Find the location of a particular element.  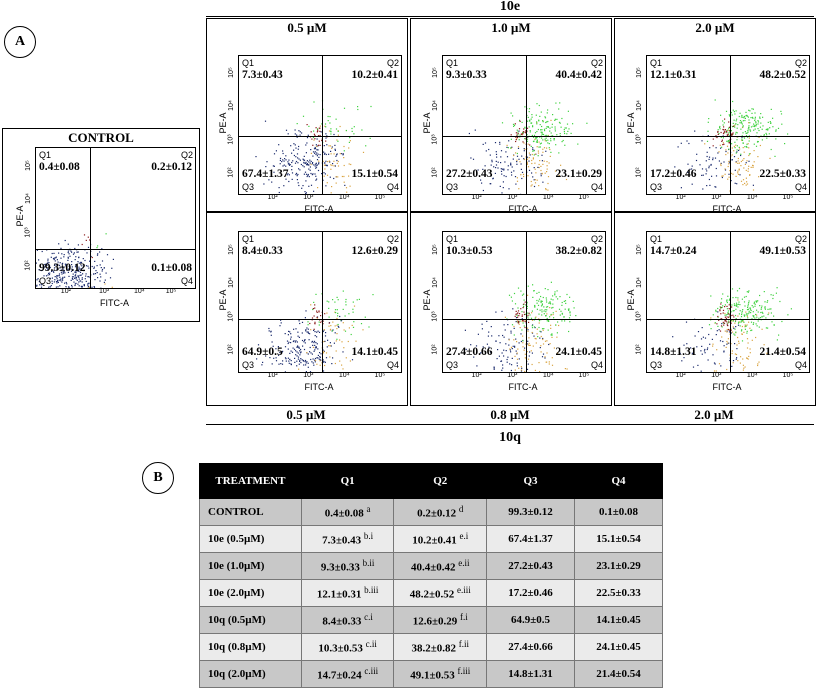

cell-q3: 99.3±0.12 is located at coordinates (531, 512).